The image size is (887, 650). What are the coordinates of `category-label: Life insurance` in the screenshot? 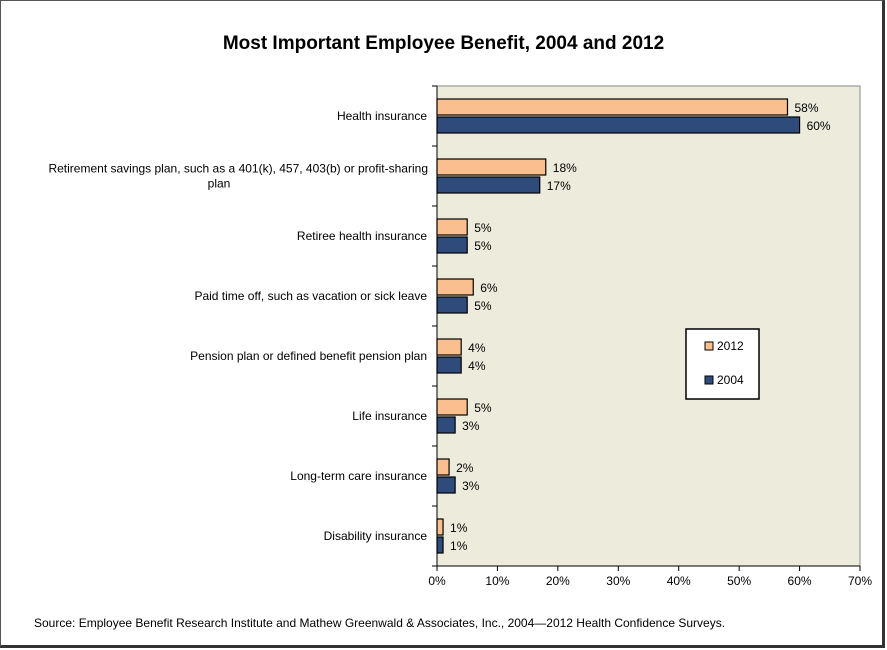 It's located at (389, 416).